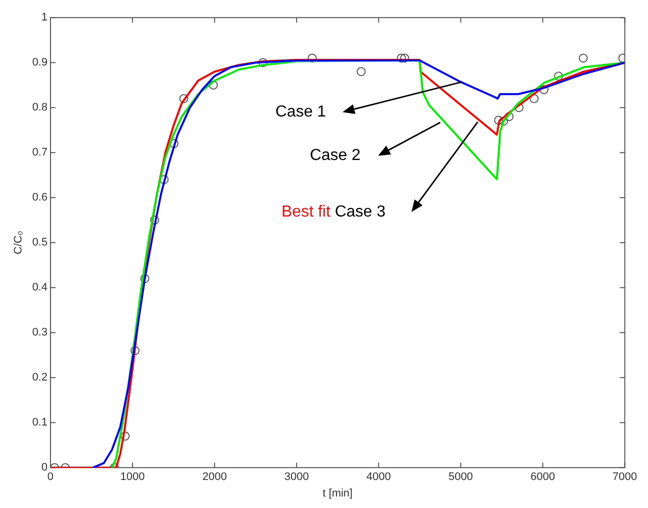 The image size is (648, 508). I want to click on annotation: Case 2, so click(335, 155).